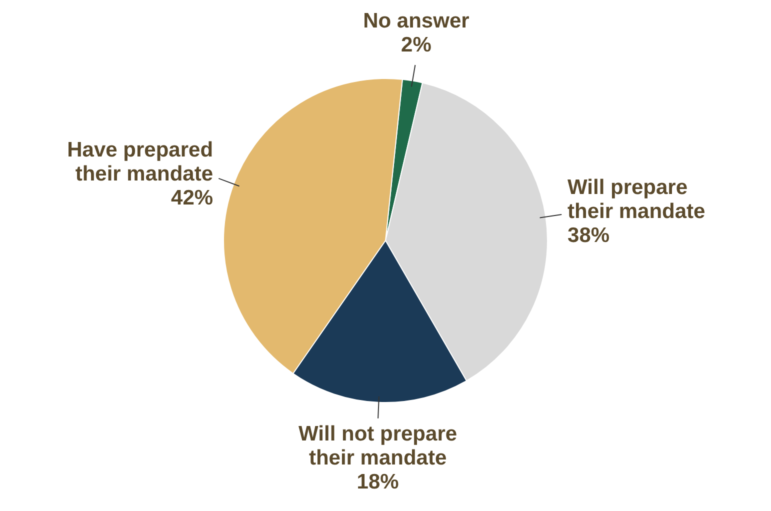 The image size is (771, 511). Describe the element at coordinates (637, 199) in the screenshot. I see `slice-label: Will prepare their mandate` at that location.